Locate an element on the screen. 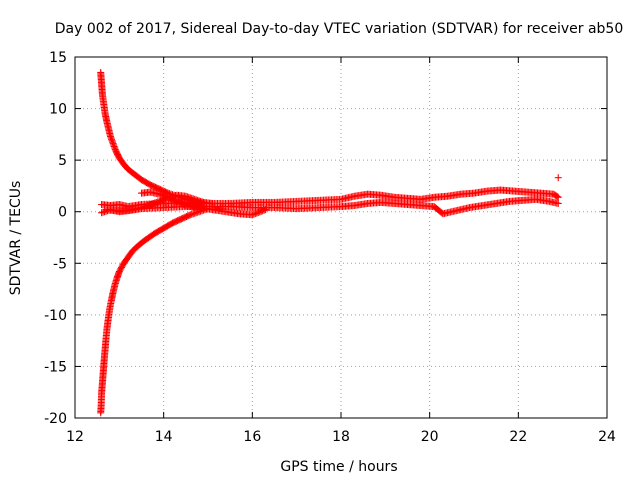 The height and width of the screenshot is (480, 640). x-tick-label: 16 is located at coordinates (252, 437).